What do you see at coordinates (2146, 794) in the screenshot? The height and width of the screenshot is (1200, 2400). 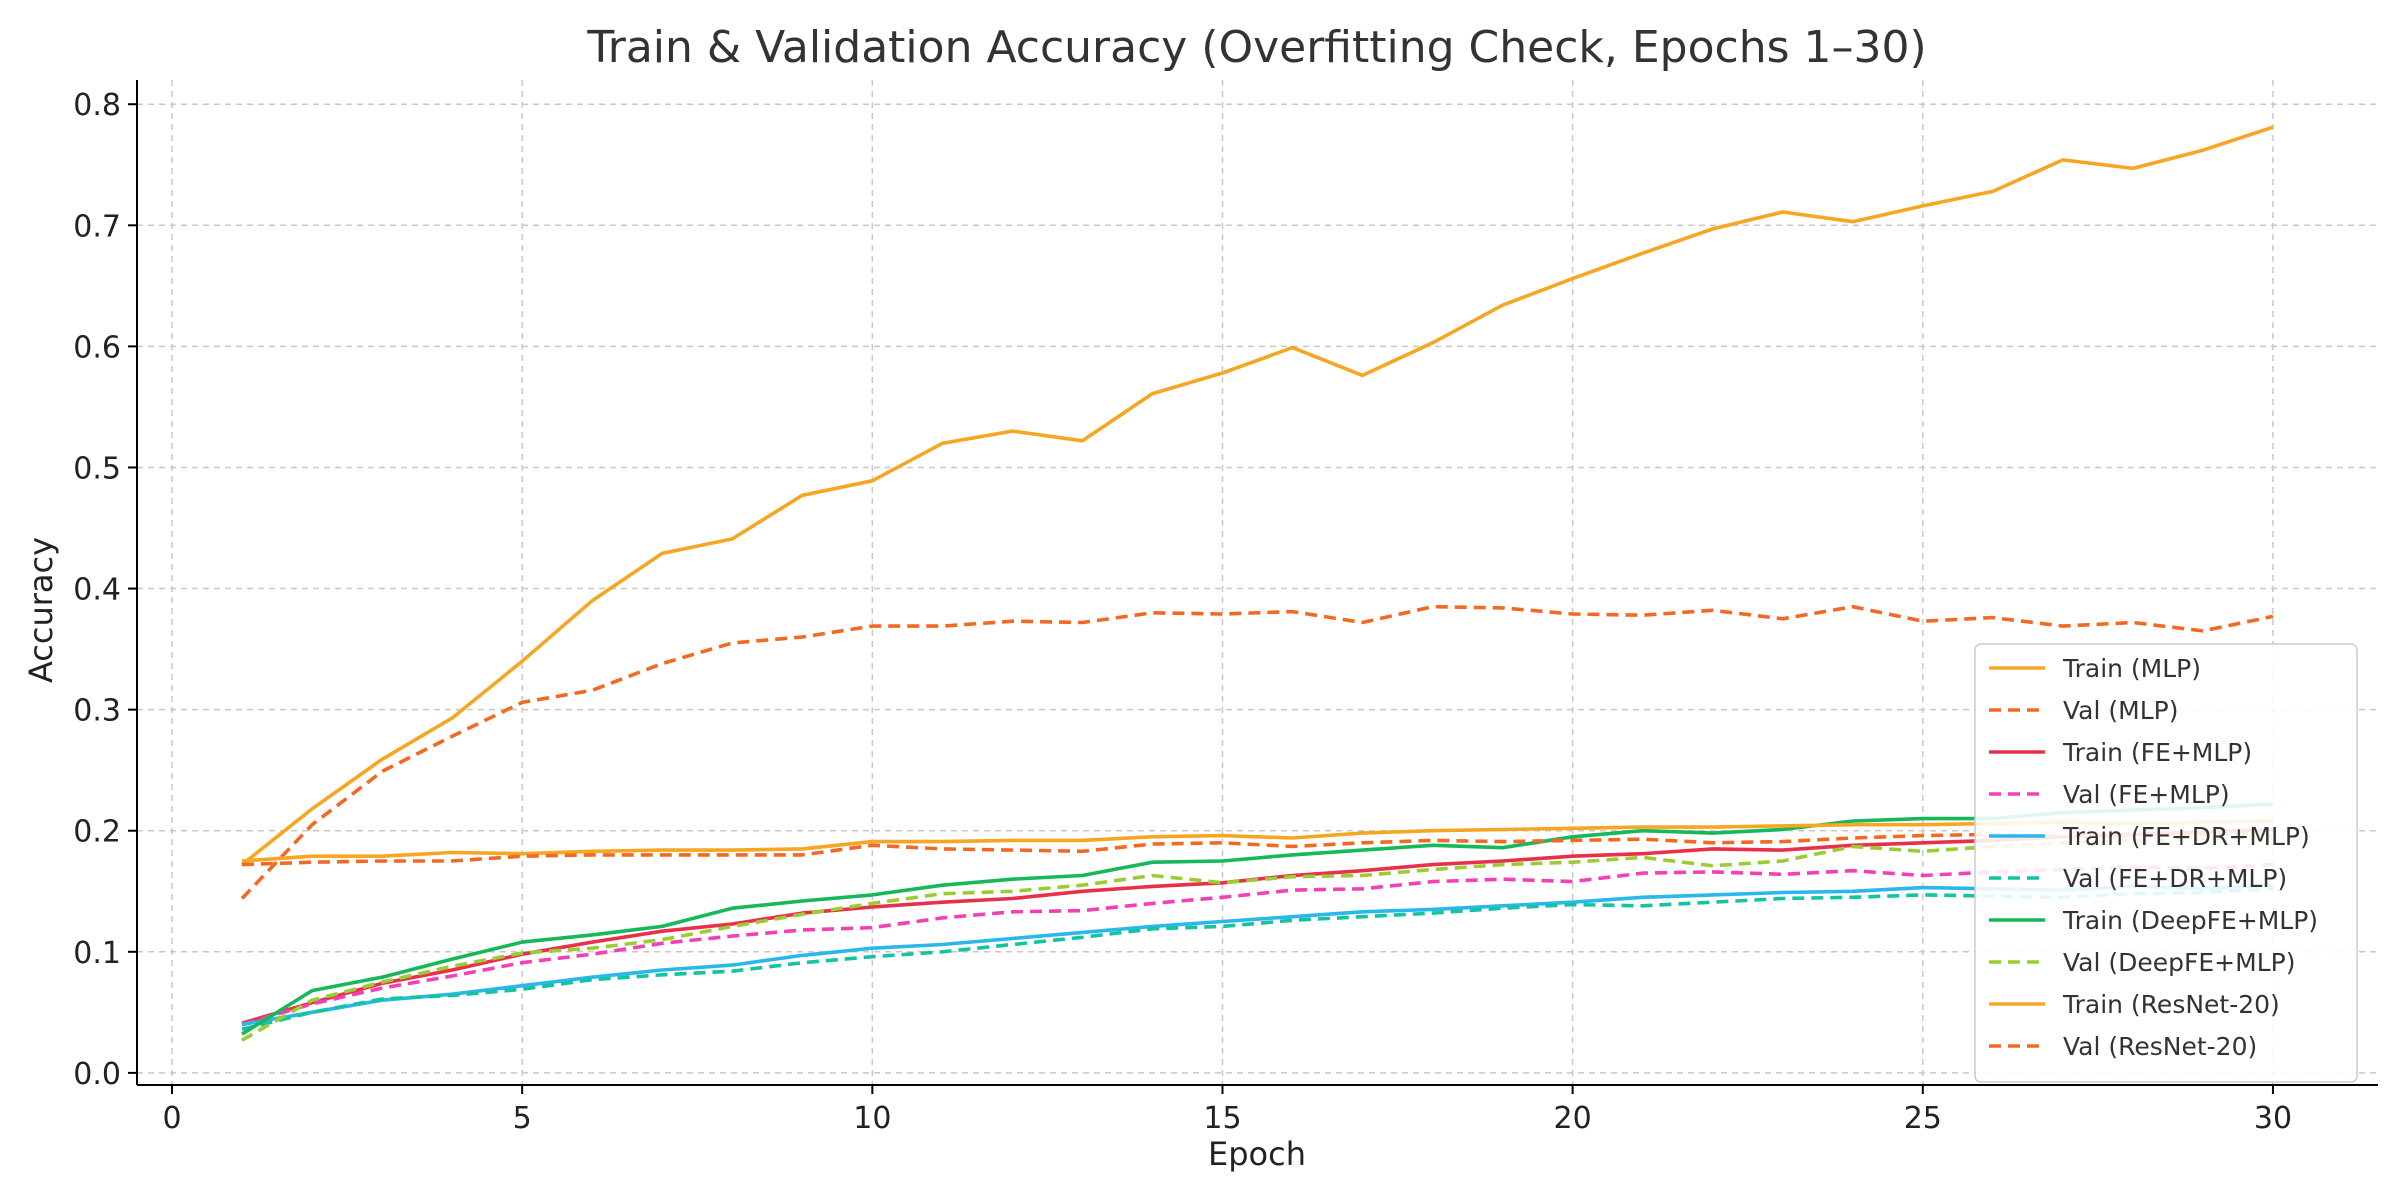 I see `legend-label: Val (FE+MLP)` at bounding box center [2146, 794].